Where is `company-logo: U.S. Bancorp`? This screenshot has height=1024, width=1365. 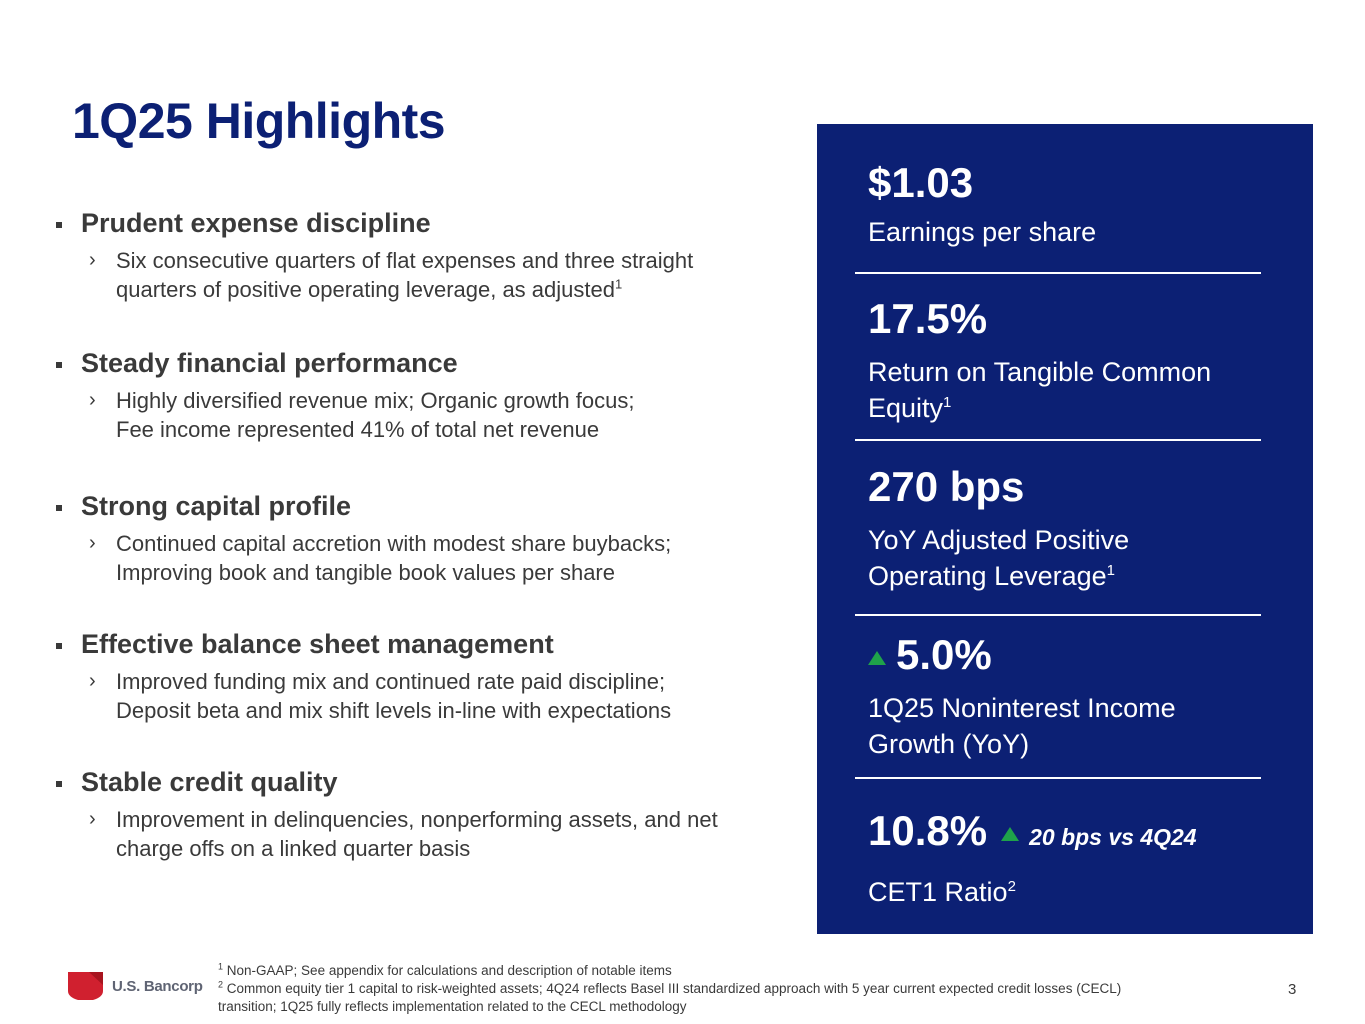 company-logo: U.S. Bancorp is located at coordinates (135, 986).